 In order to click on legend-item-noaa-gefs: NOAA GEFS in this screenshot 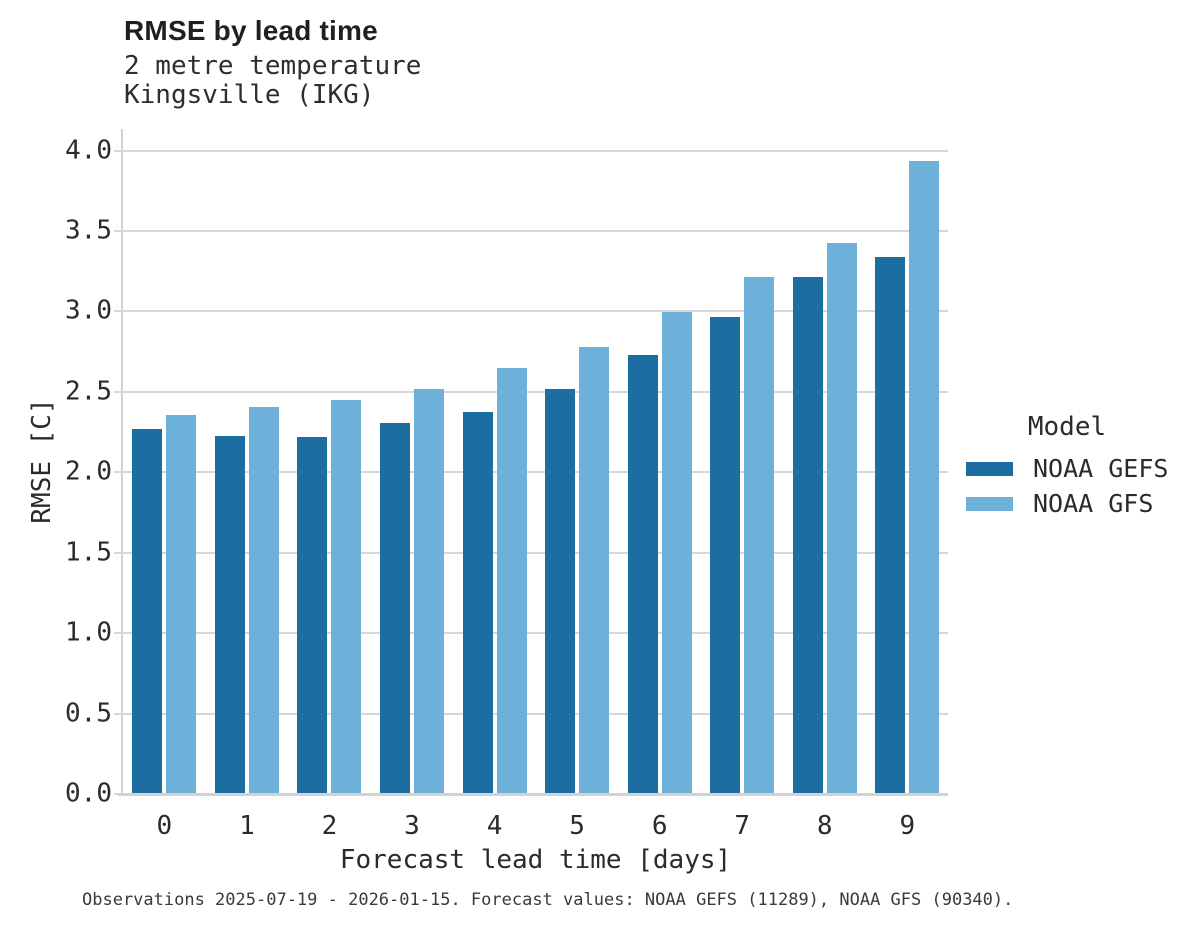, I will do `click(1076, 468)`.